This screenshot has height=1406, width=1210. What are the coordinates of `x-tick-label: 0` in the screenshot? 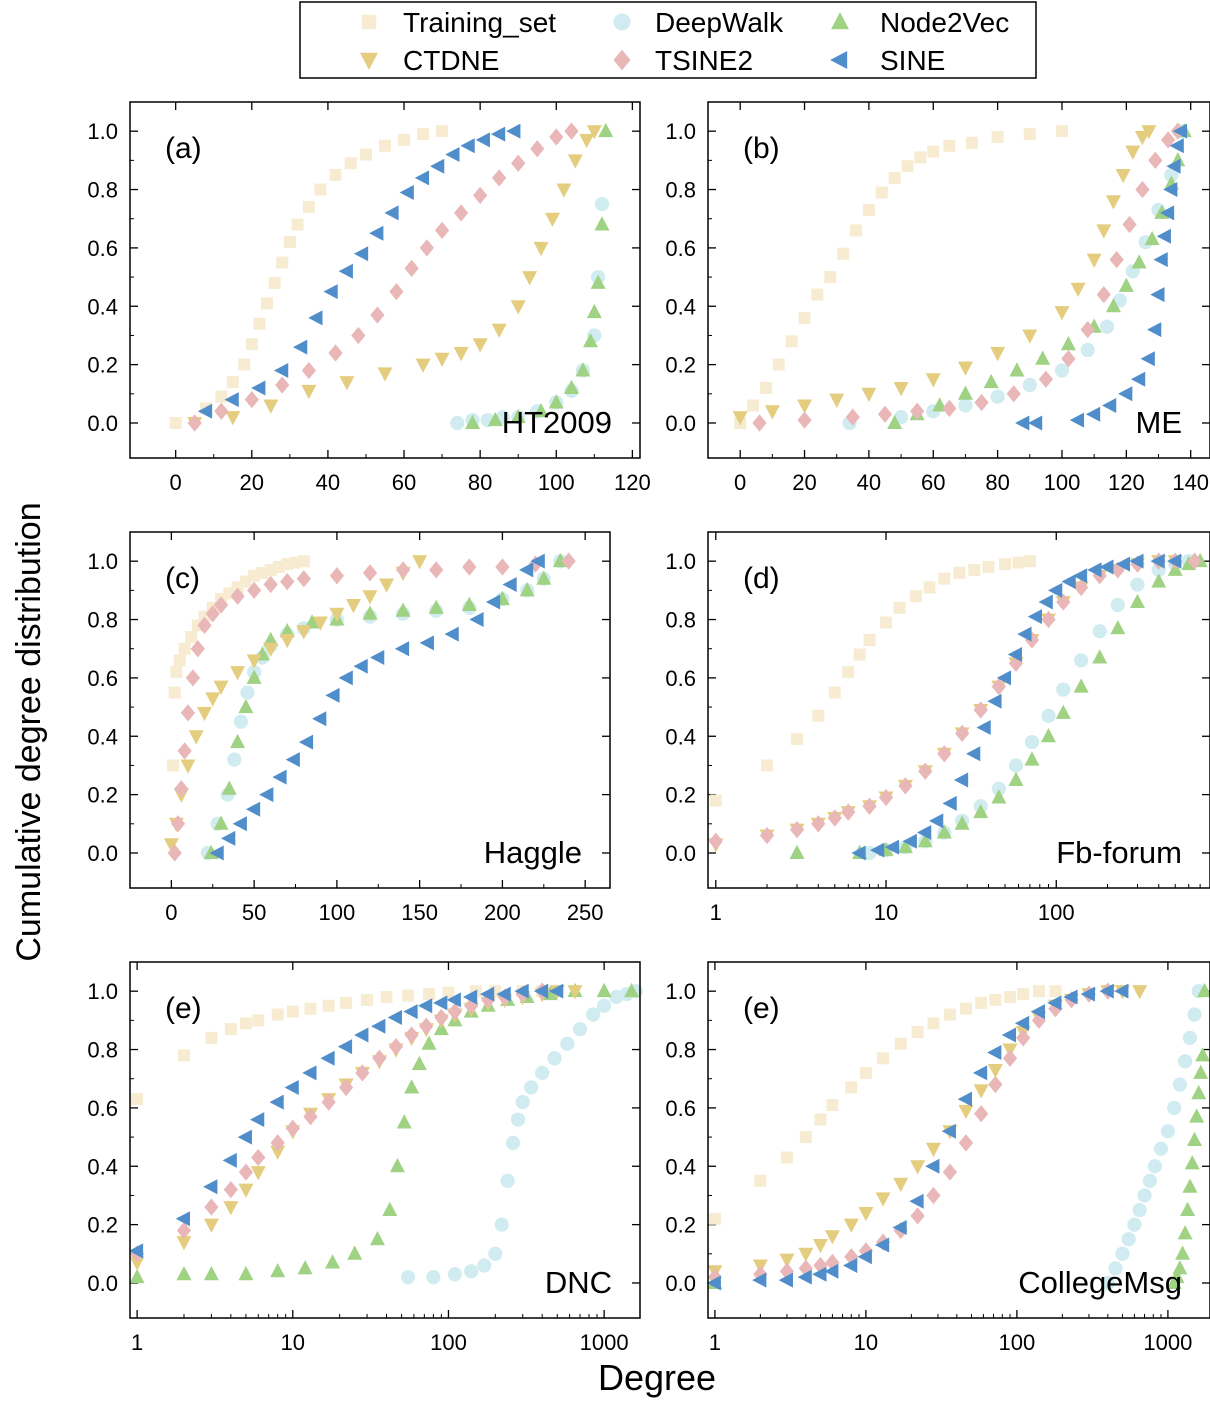 It's located at (171, 912).